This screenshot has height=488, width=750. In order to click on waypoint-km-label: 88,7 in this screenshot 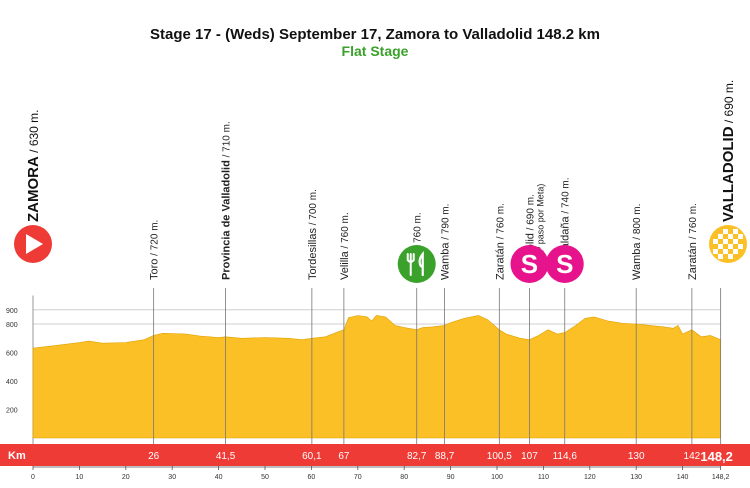, I will do `click(445, 456)`.